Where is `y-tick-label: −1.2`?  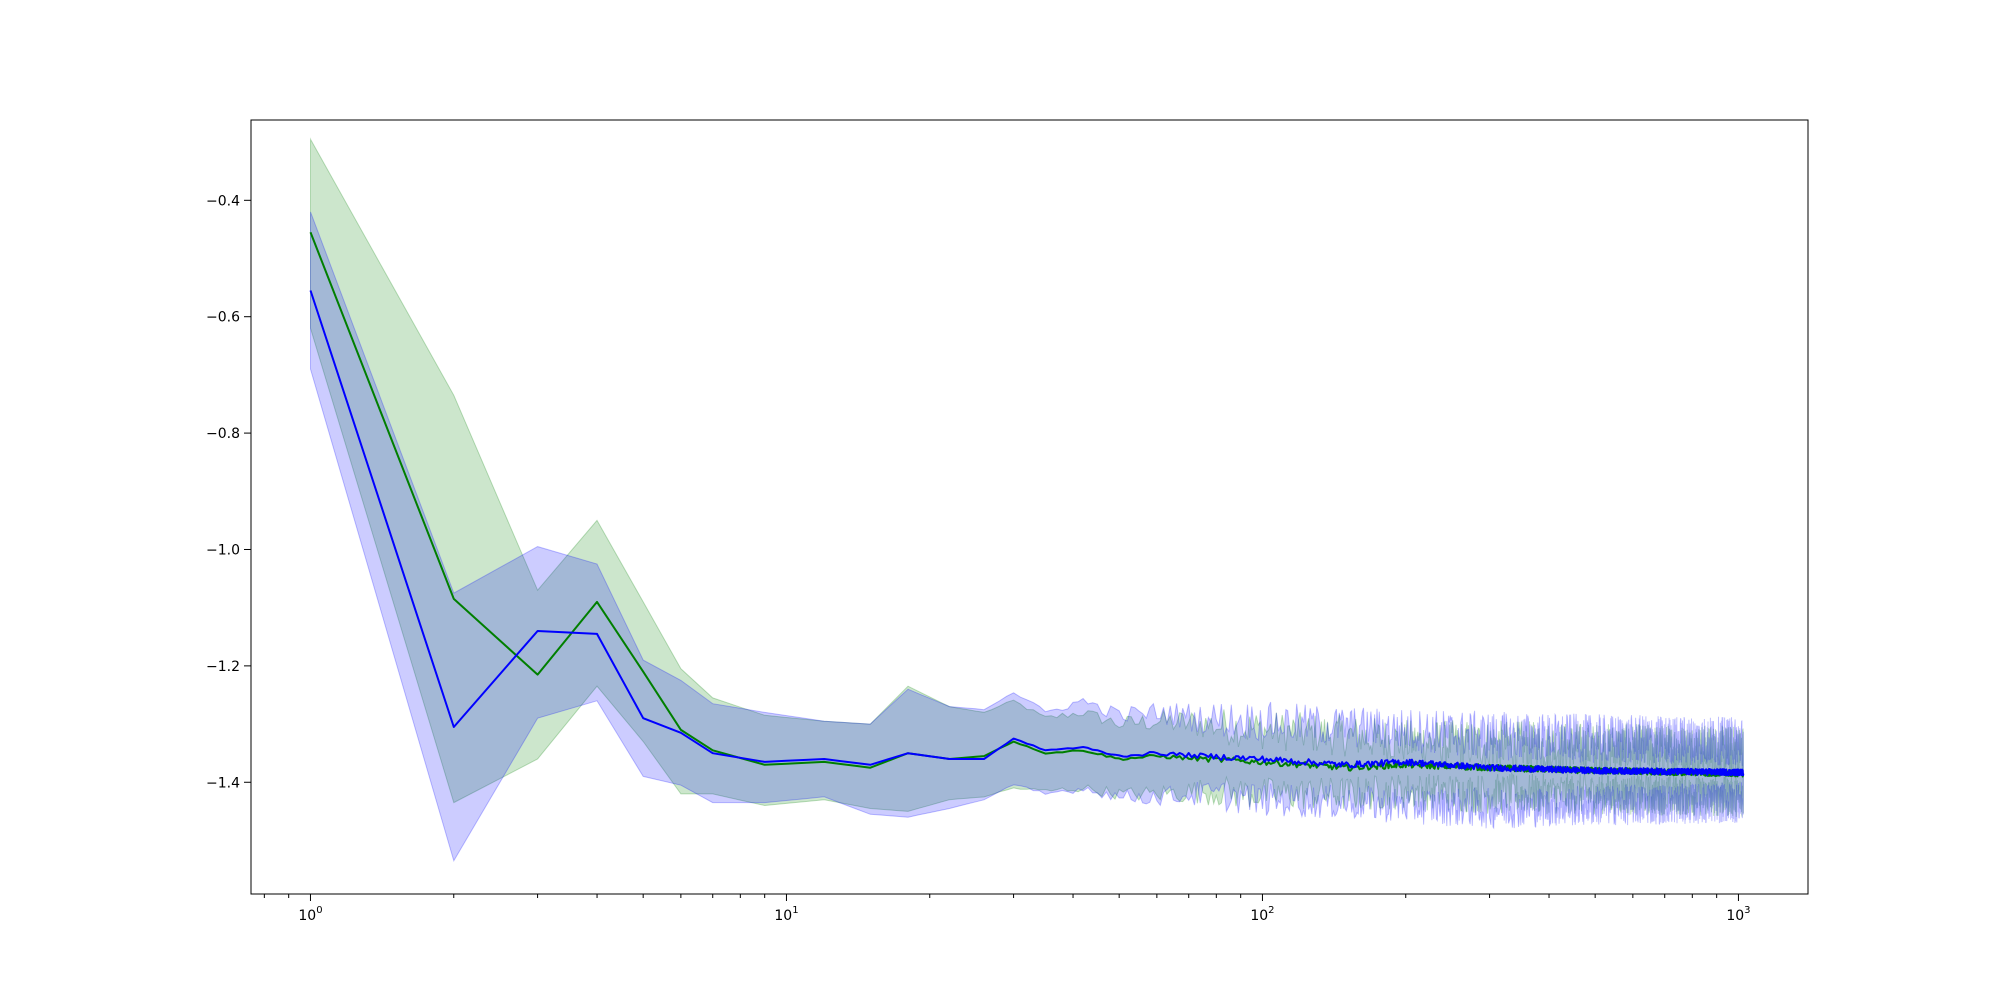 y-tick-label: −1.2 is located at coordinates (223, 667).